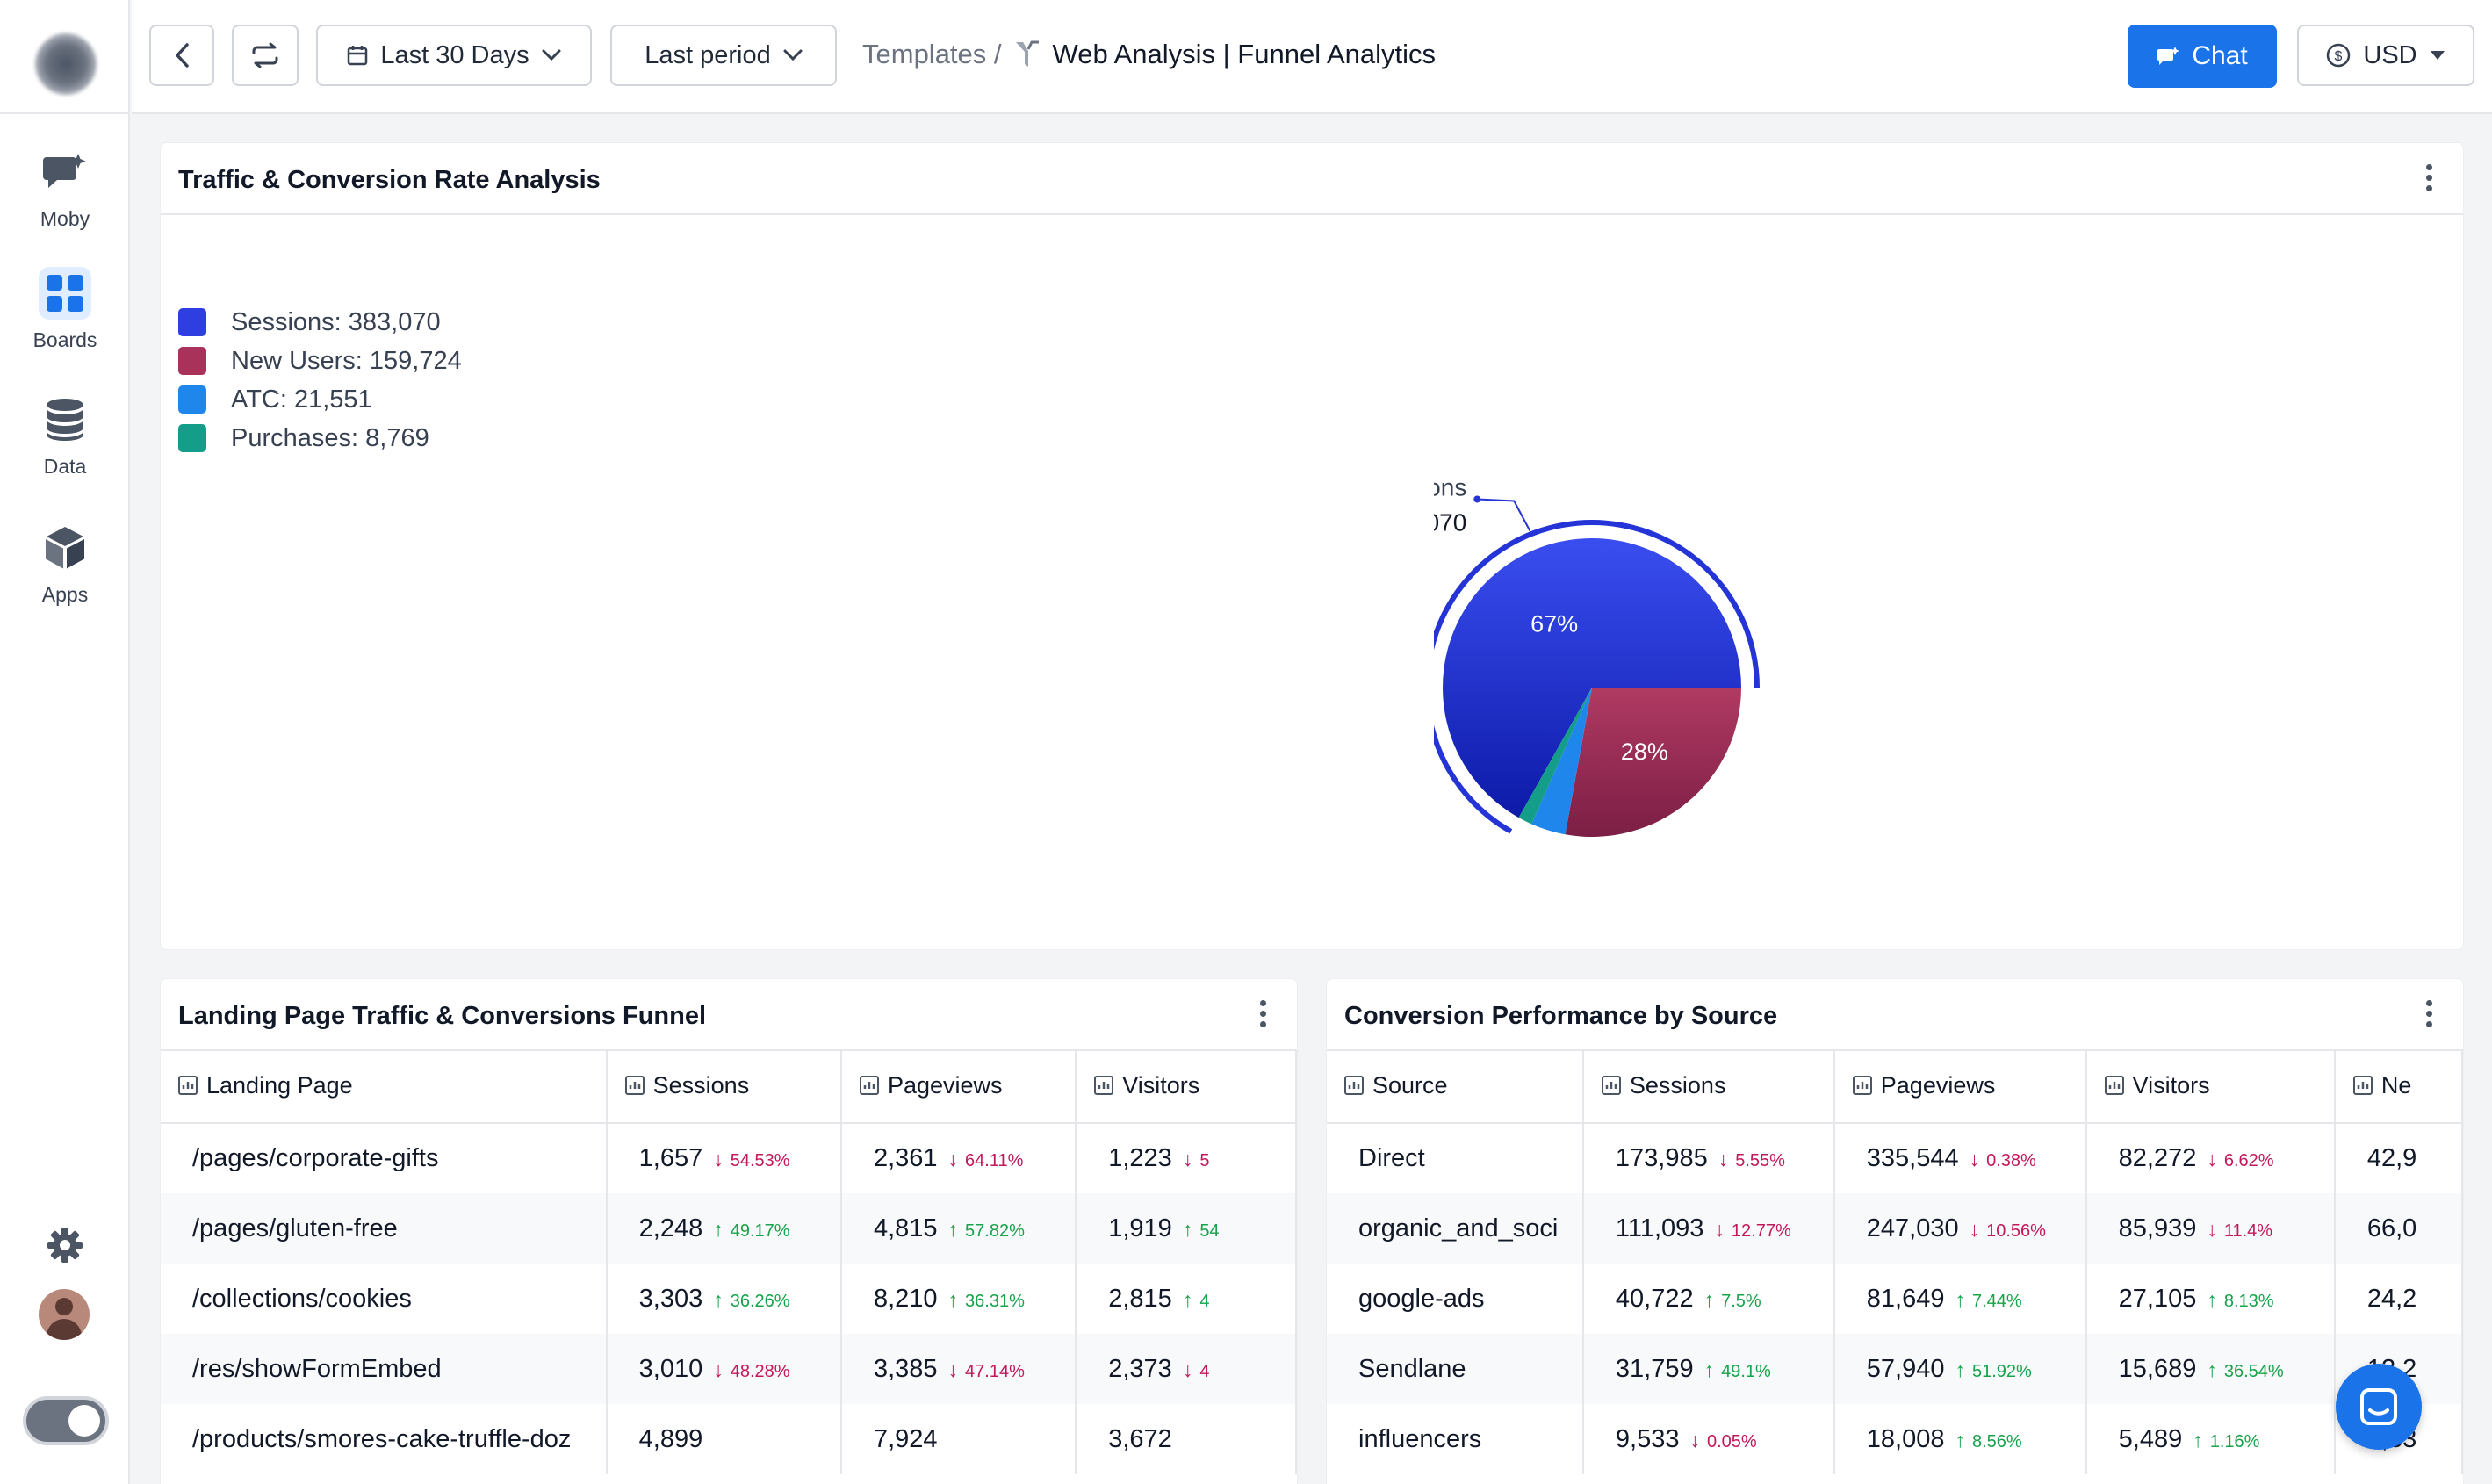  I want to click on chat-bubble-icon, so click(2168, 56).